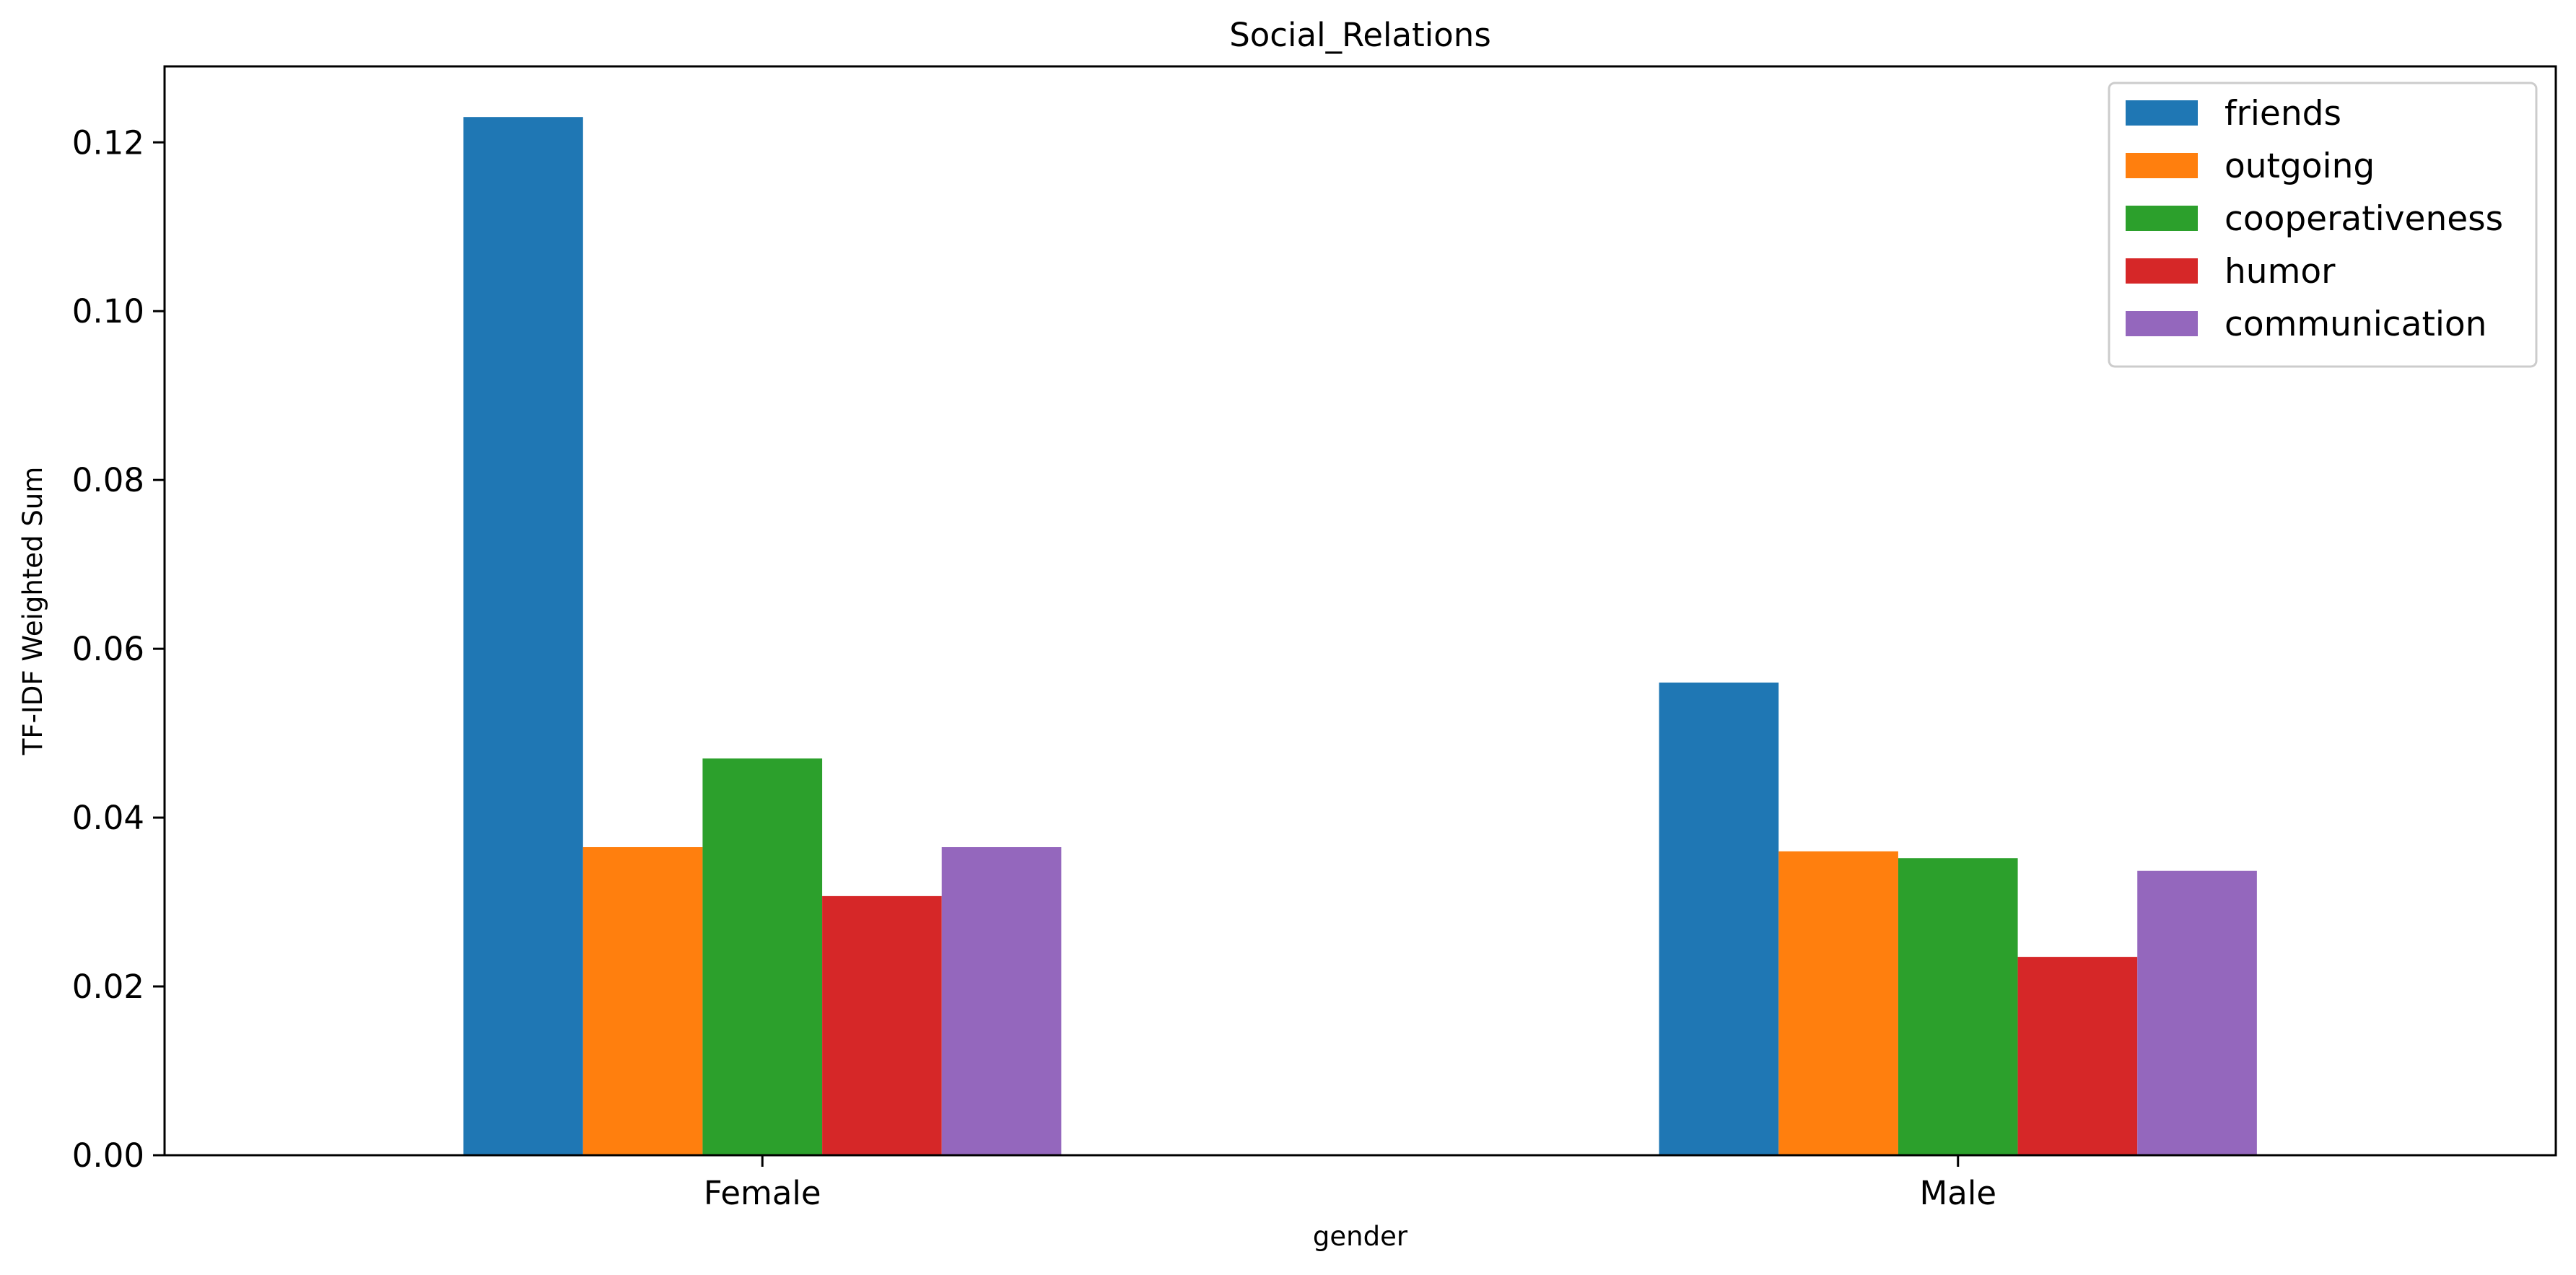  What do you see at coordinates (108, 987) in the screenshot?
I see `y-tick-label: 0.02` at bounding box center [108, 987].